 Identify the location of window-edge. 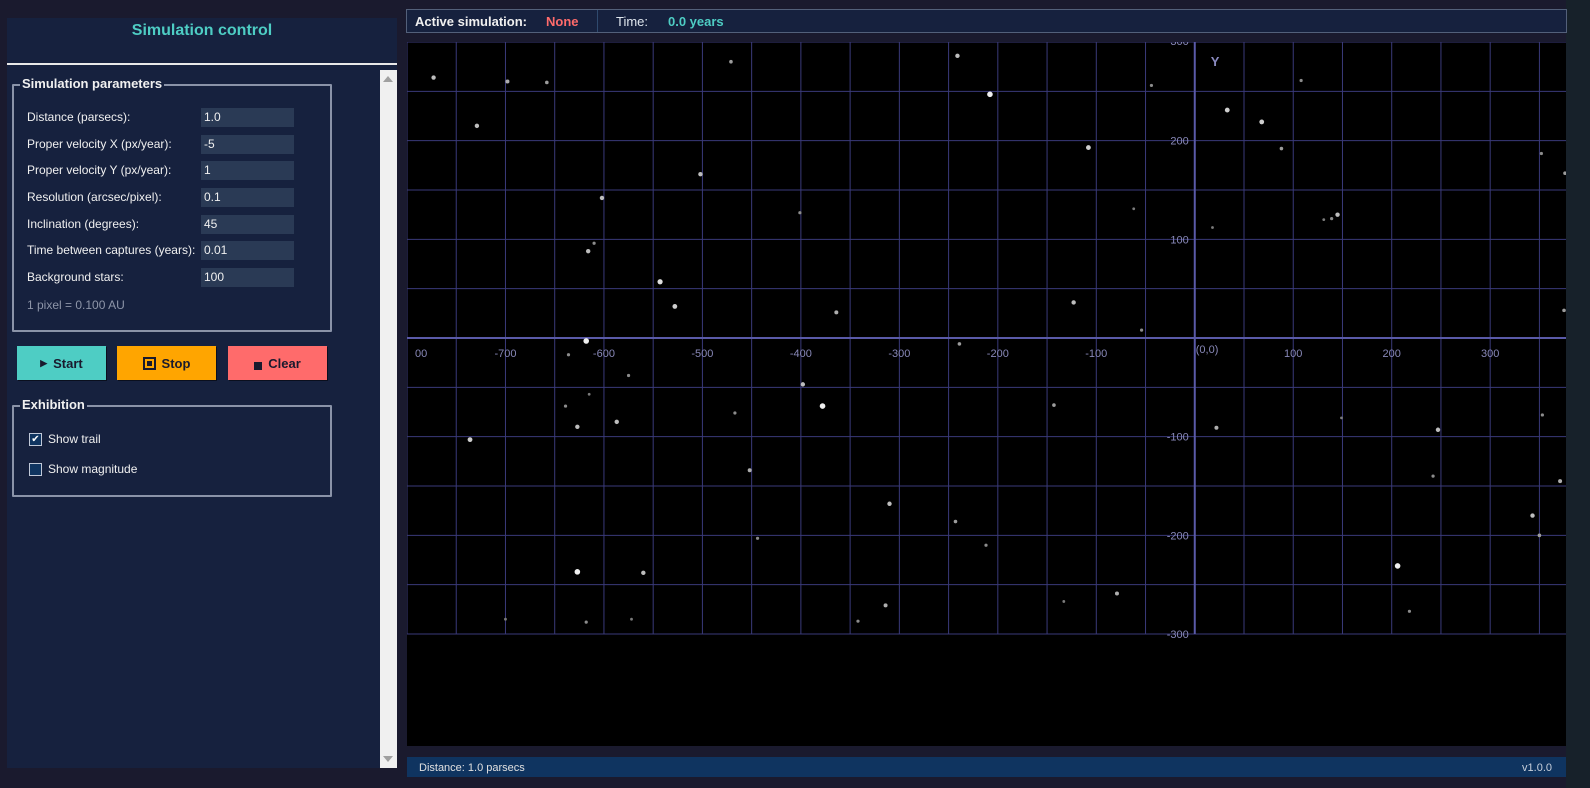
(1578, 394).